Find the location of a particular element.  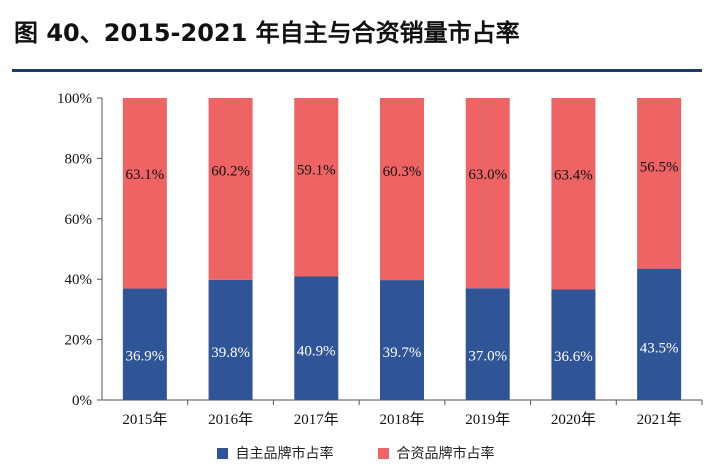

data-label-domestic: 43.5% is located at coordinates (659, 348).